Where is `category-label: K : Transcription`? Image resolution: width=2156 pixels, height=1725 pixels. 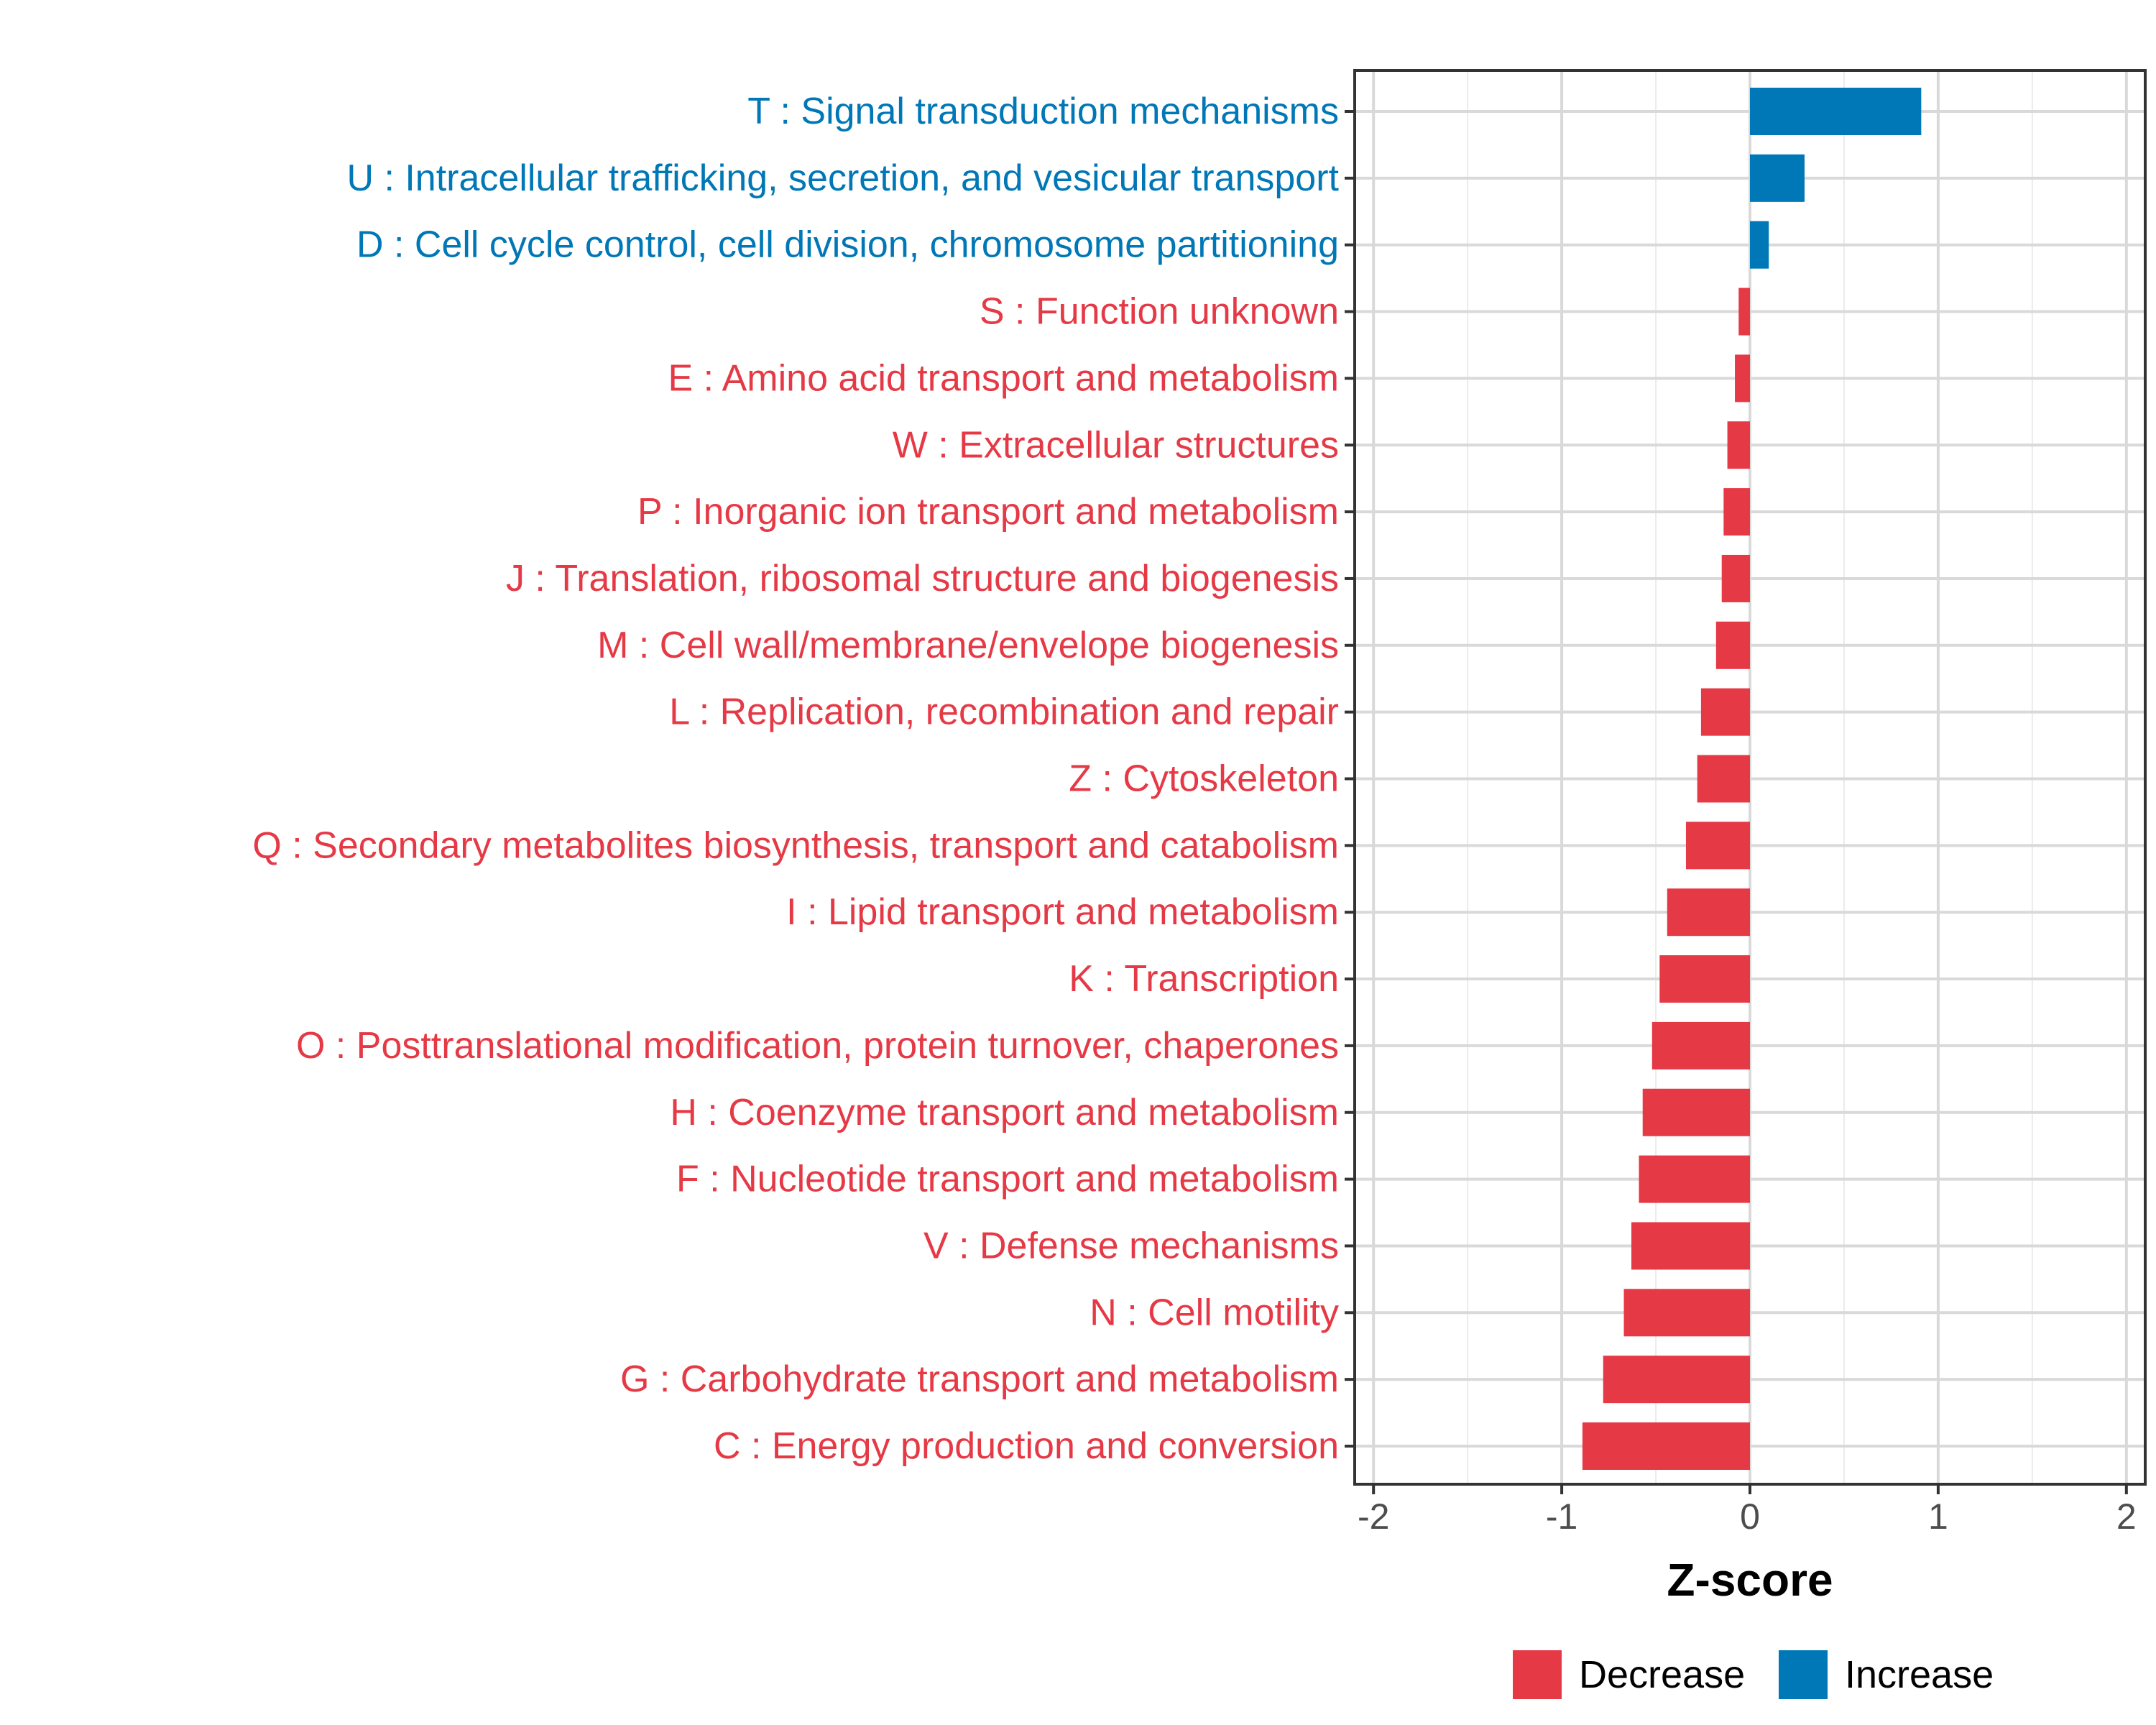 category-label: K : Transcription is located at coordinates (1204, 979).